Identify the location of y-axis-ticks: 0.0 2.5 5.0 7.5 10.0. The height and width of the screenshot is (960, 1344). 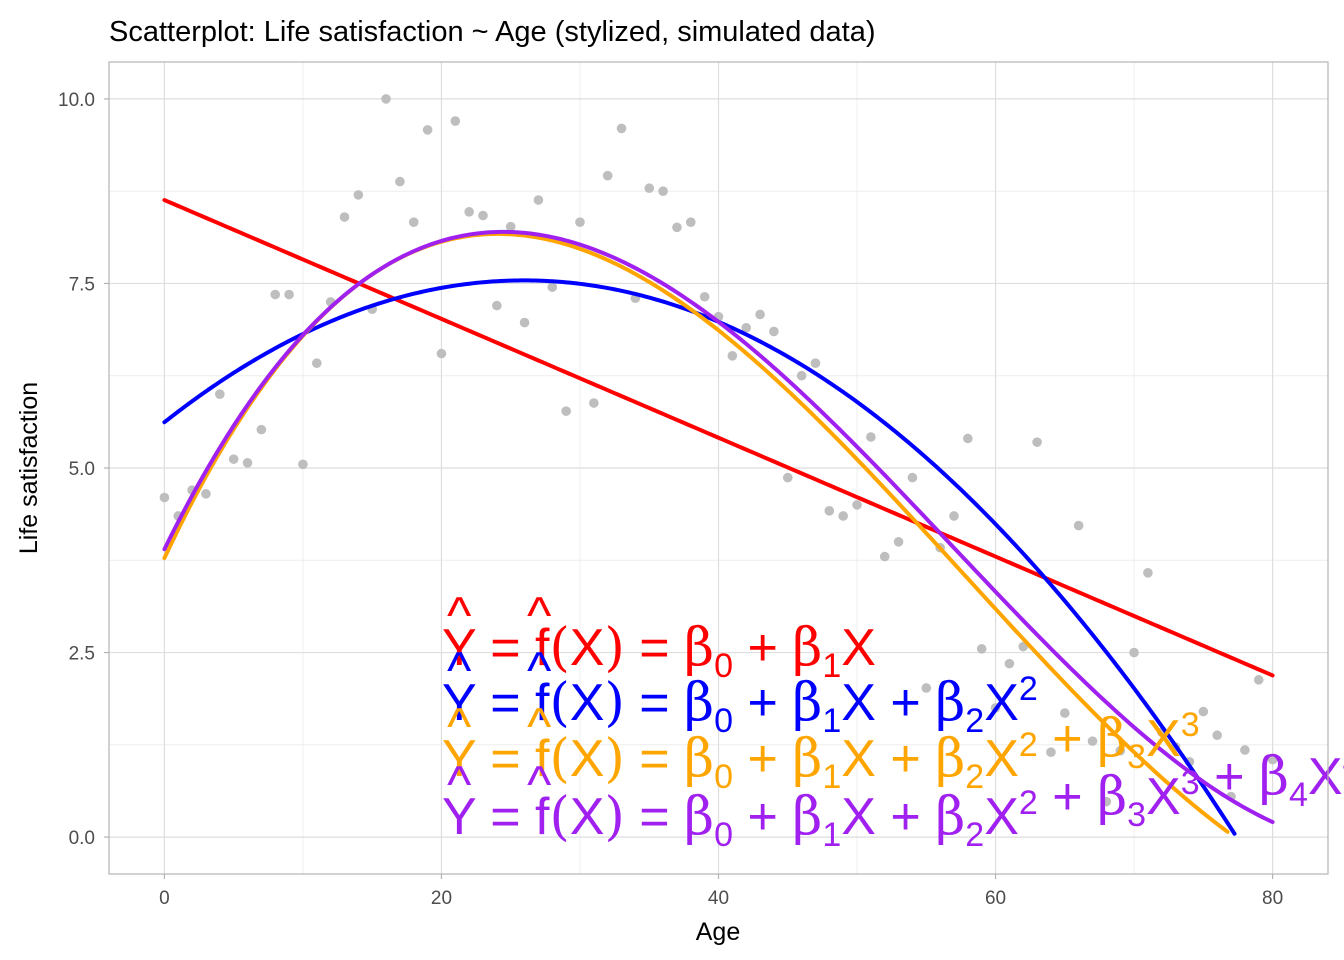
(83, 469).